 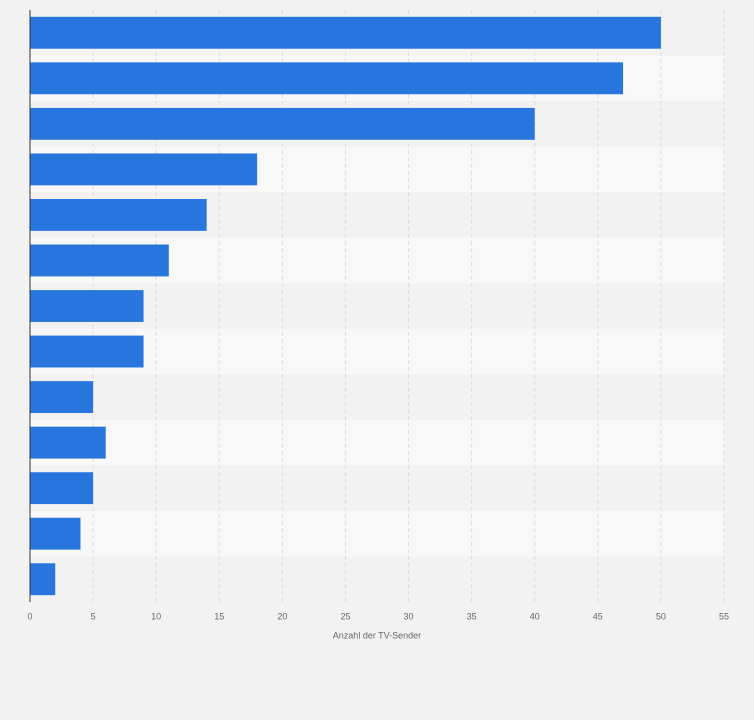 I want to click on x-axis-title: Anzahl der TV-Sender, so click(x=377, y=635).